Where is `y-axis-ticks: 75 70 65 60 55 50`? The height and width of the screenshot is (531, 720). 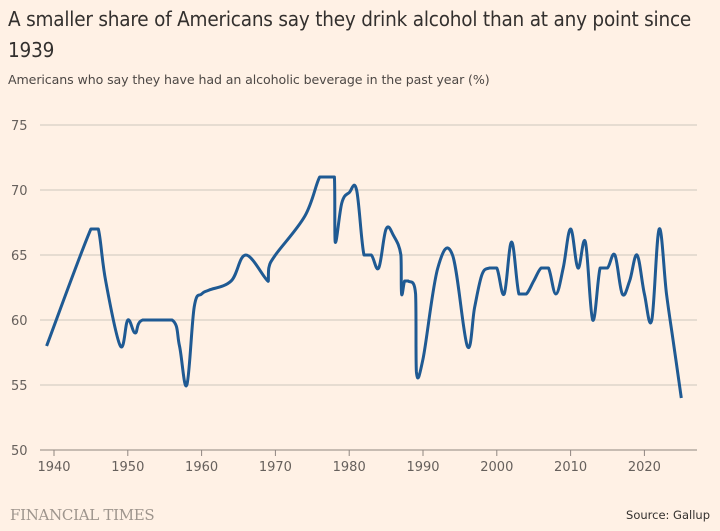
y-axis-ticks: 75 70 65 60 55 50 is located at coordinates (19, 289).